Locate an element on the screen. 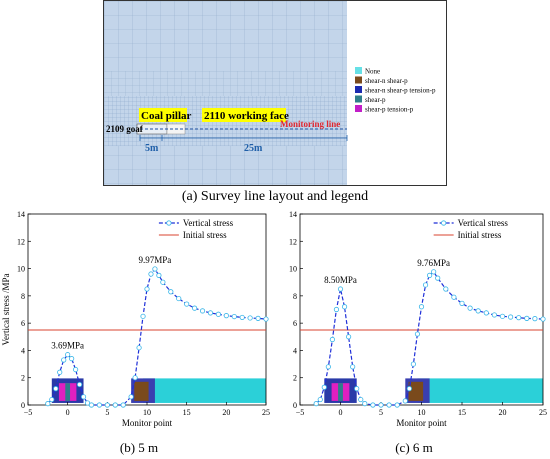  working-face-core is located at coordinates (141, 391).